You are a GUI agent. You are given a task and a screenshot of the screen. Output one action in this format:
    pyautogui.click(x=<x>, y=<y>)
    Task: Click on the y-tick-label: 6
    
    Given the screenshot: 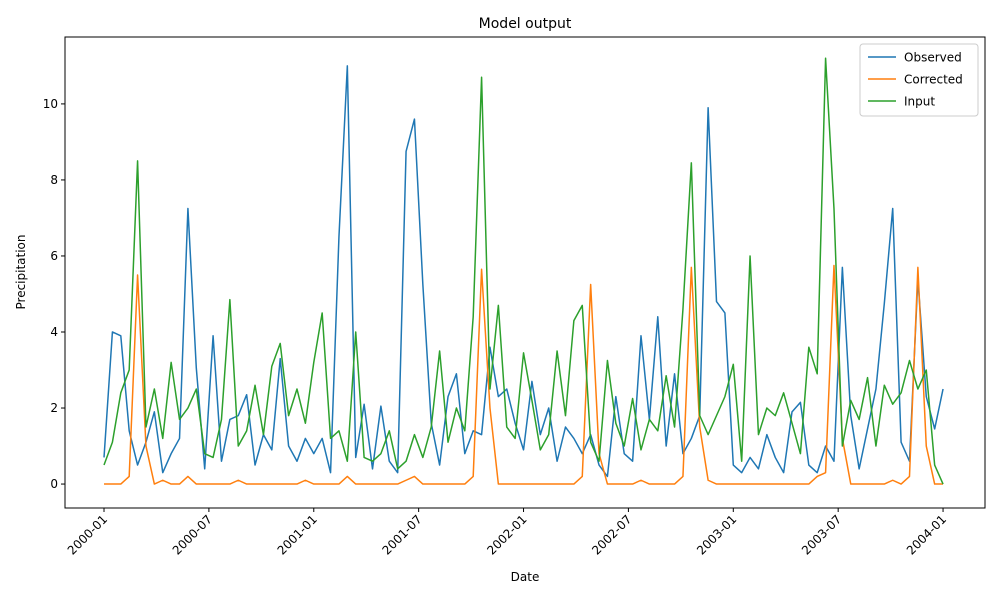 What is the action you would take?
    pyautogui.click(x=54, y=256)
    